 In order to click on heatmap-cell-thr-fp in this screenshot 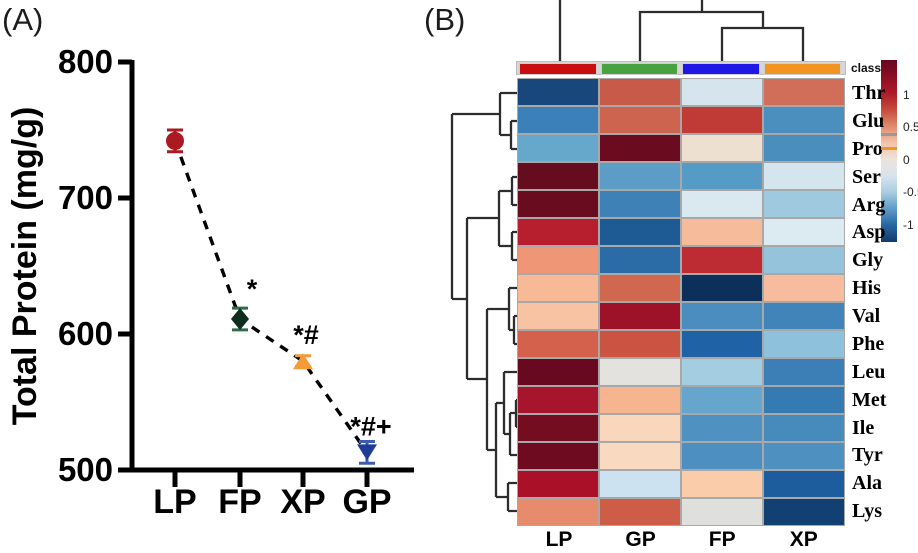, I will do `click(722, 92)`.